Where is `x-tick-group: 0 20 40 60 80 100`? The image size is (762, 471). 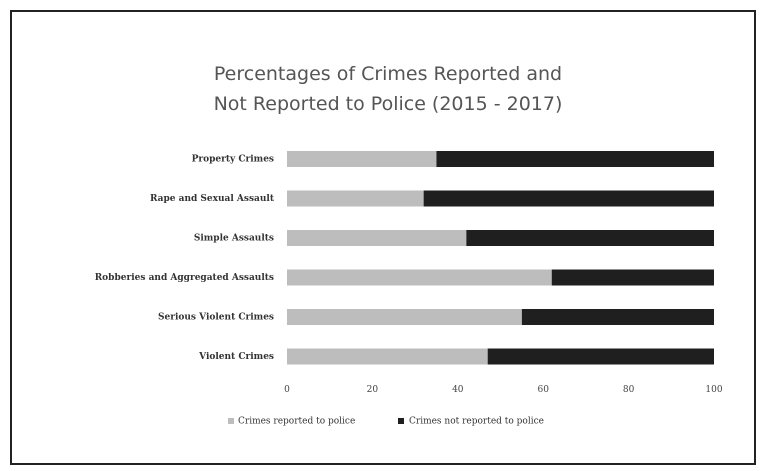
x-tick-group: 0 20 40 60 80 100 is located at coordinates (503, 390).